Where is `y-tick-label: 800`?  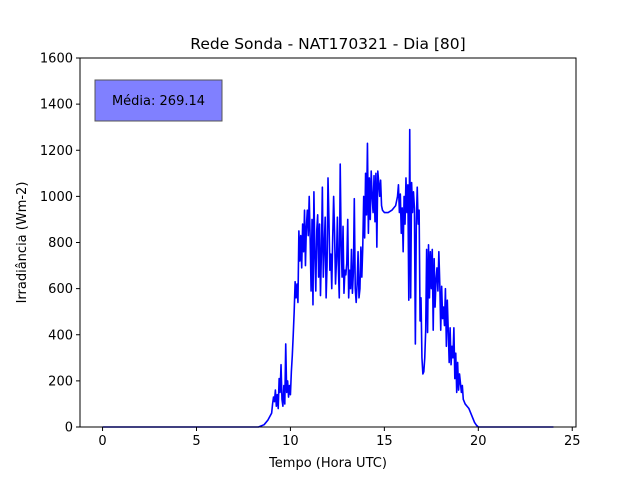 y-tick-label: 800 is located at coordinates (60, 243).